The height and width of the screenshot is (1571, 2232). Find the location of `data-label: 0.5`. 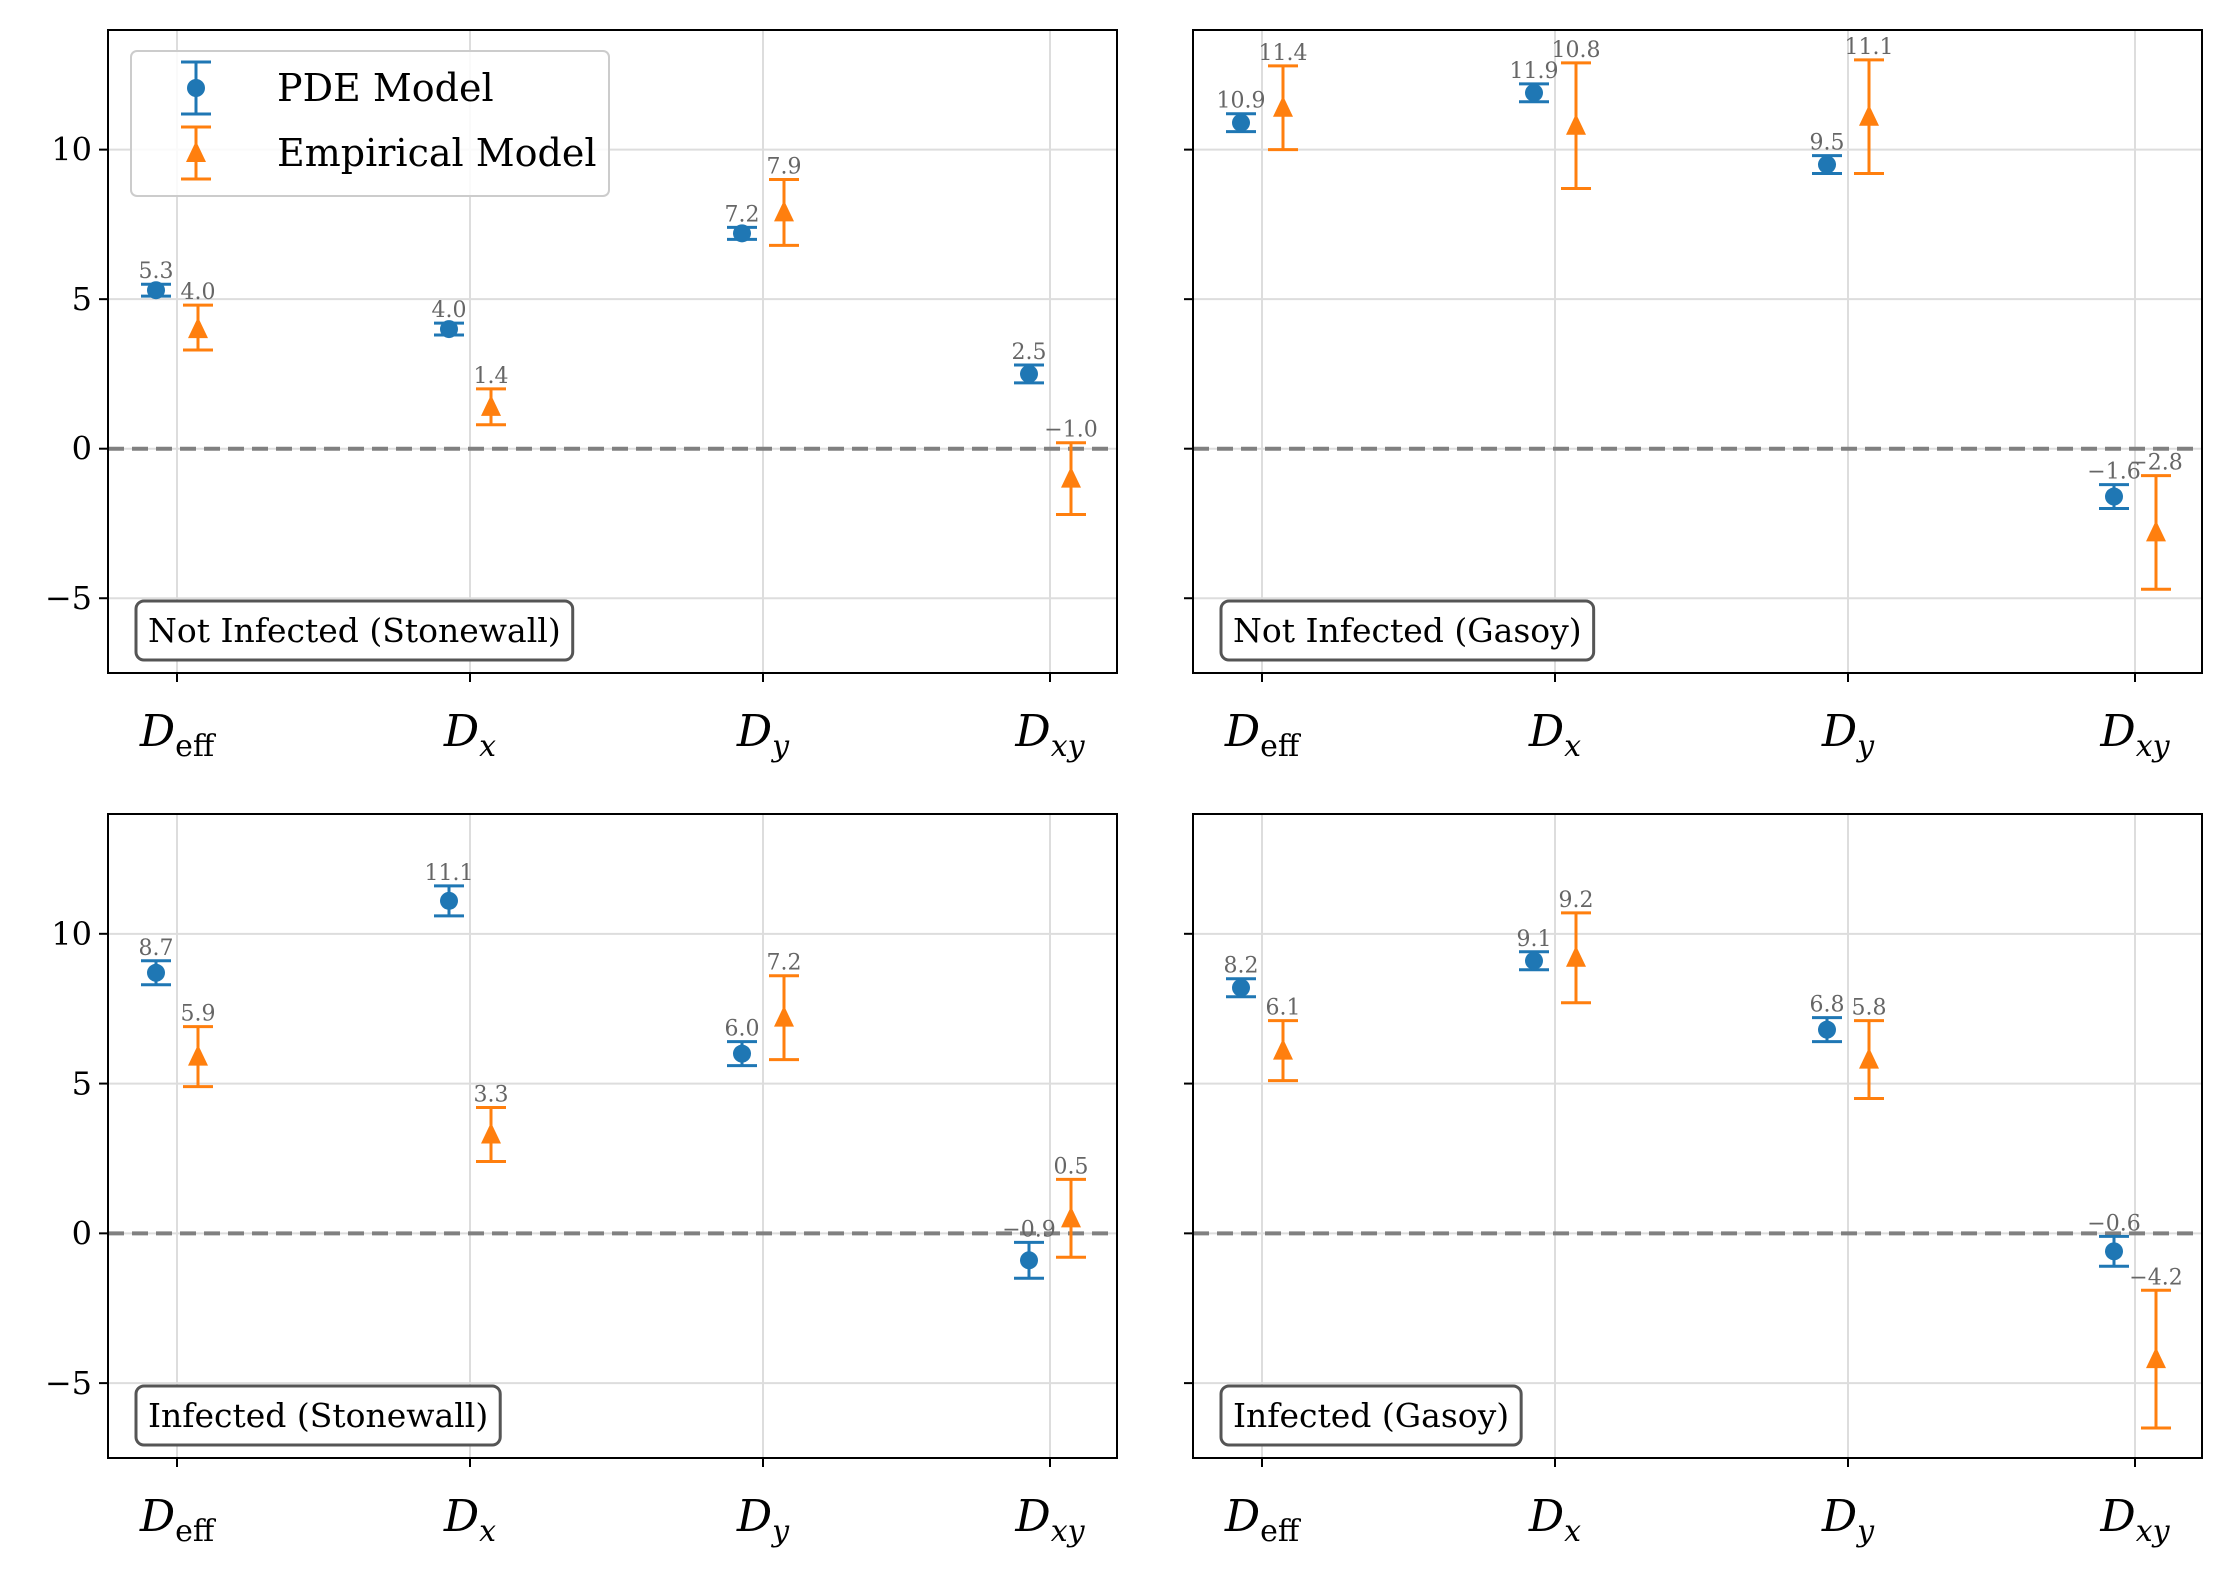

data-label: 0.5 is located at coordinates (1071, 1166).